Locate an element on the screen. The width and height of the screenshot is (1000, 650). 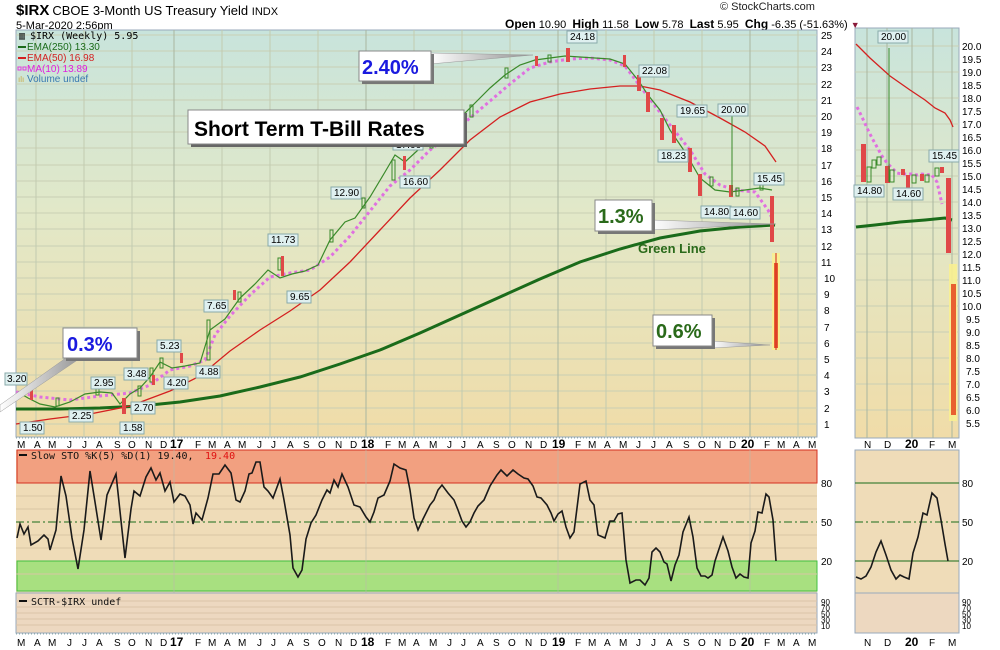
svg-text: 22 is located at coordinates (827, 85).